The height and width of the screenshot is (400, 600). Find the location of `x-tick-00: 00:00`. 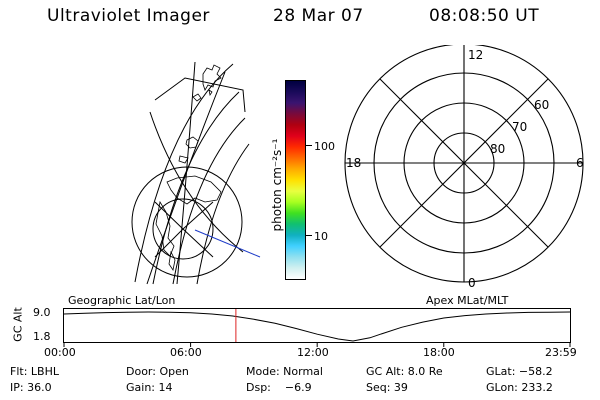

x-tick-00: 00:00 is located at coordinates (60, 352).